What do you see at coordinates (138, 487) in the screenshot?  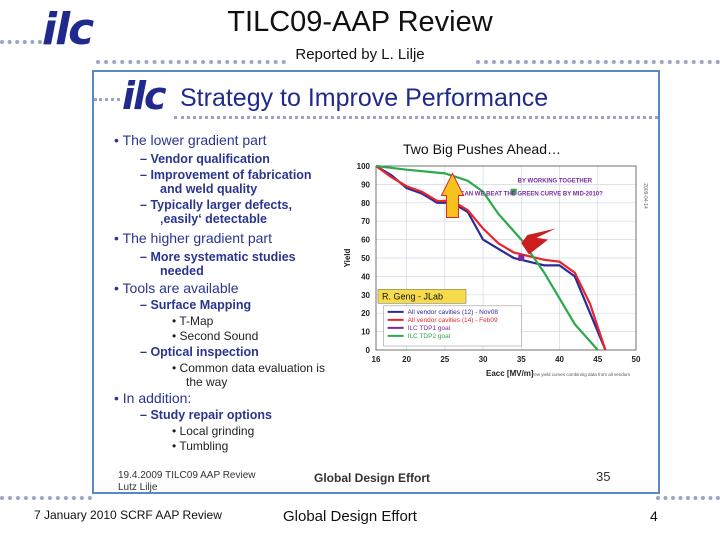 I see `inset-footer-name: Lutz Lilje` at bounding box center [138, 487].